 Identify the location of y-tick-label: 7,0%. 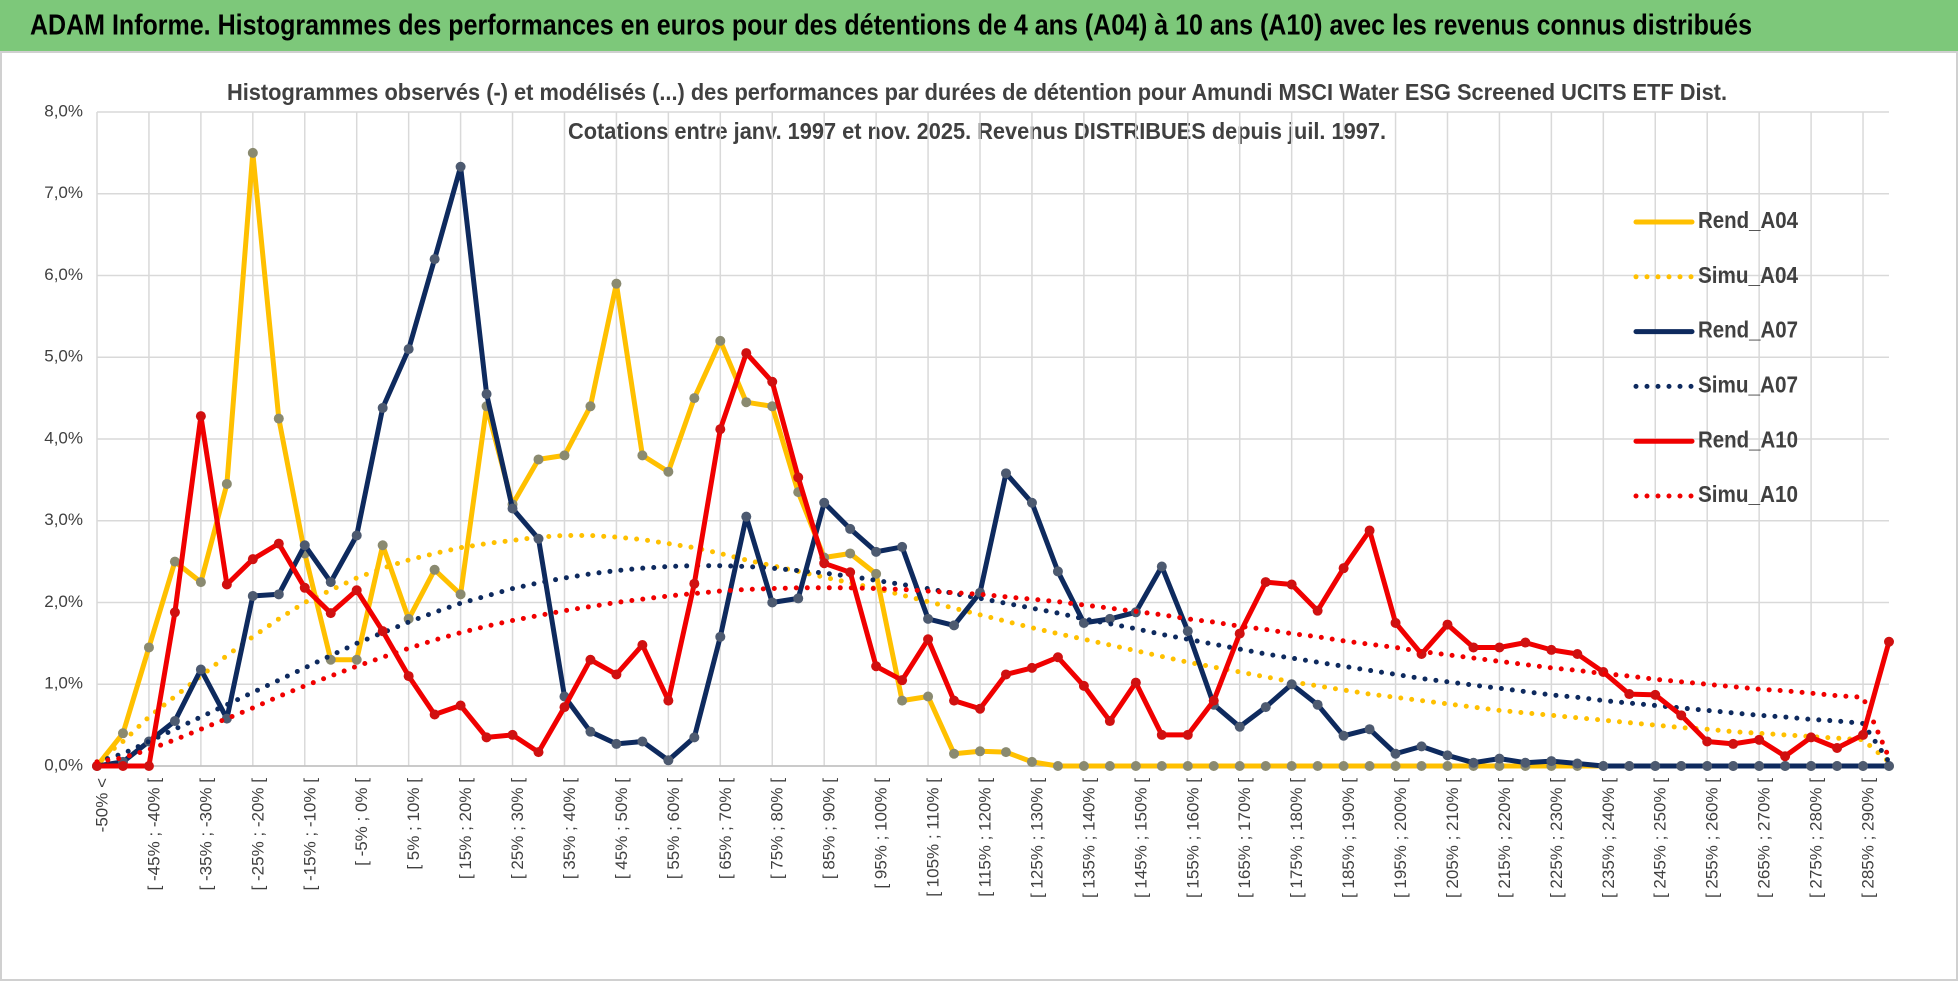
(63, 192).